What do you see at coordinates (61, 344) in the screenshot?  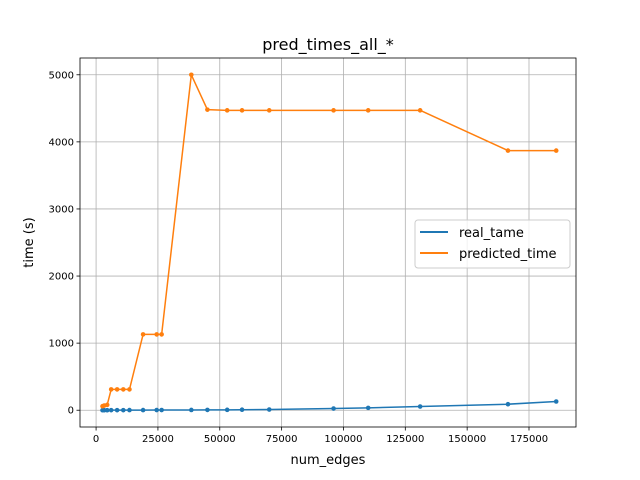 I see `y-tick-label: 1000` at bounding box center [61, 344].